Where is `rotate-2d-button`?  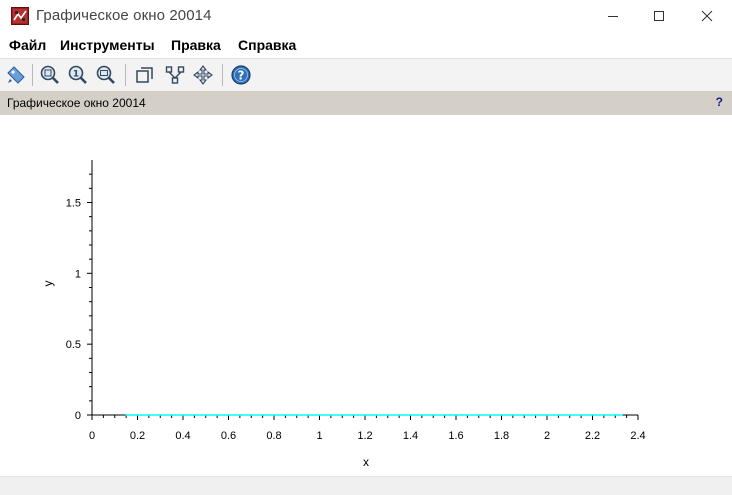 rotate-2d-button is located at coordinates (145, 75).